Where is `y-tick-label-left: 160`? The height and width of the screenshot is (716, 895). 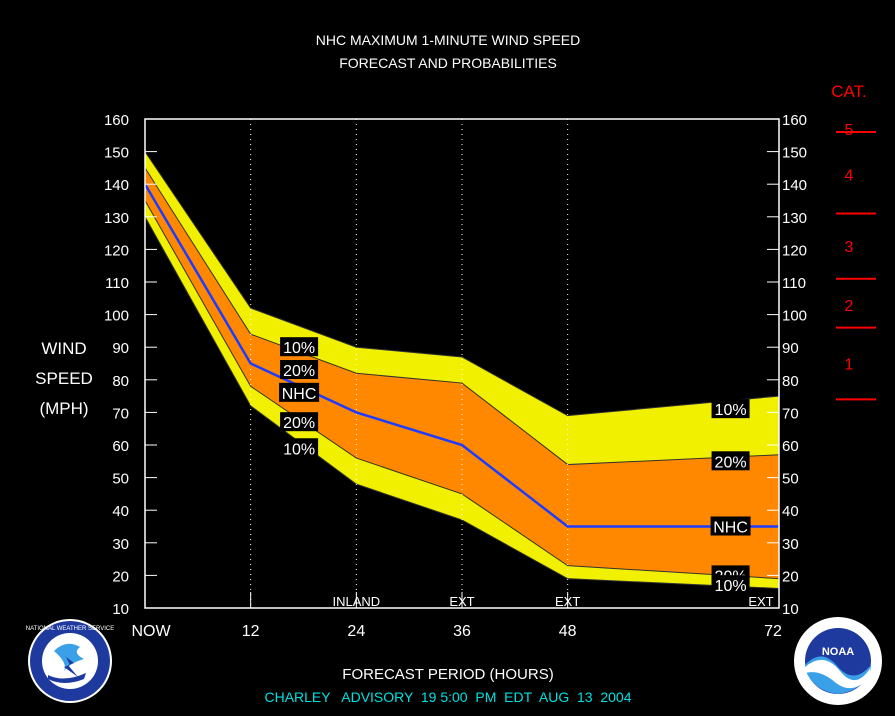 y-tick-label-left: 160 is located at coordinates (116, 120).